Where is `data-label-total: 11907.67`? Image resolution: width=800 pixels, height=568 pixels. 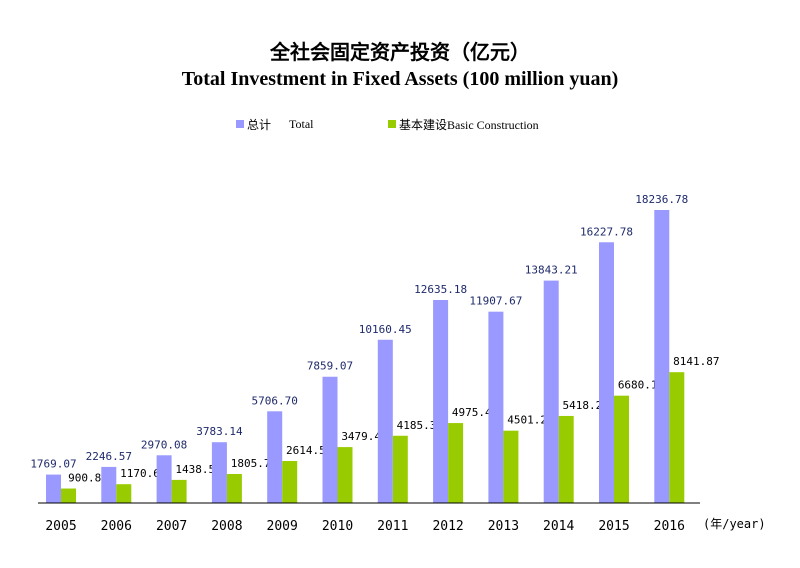 data-label-total: 11907.67 is located at coordinates (495, 301).